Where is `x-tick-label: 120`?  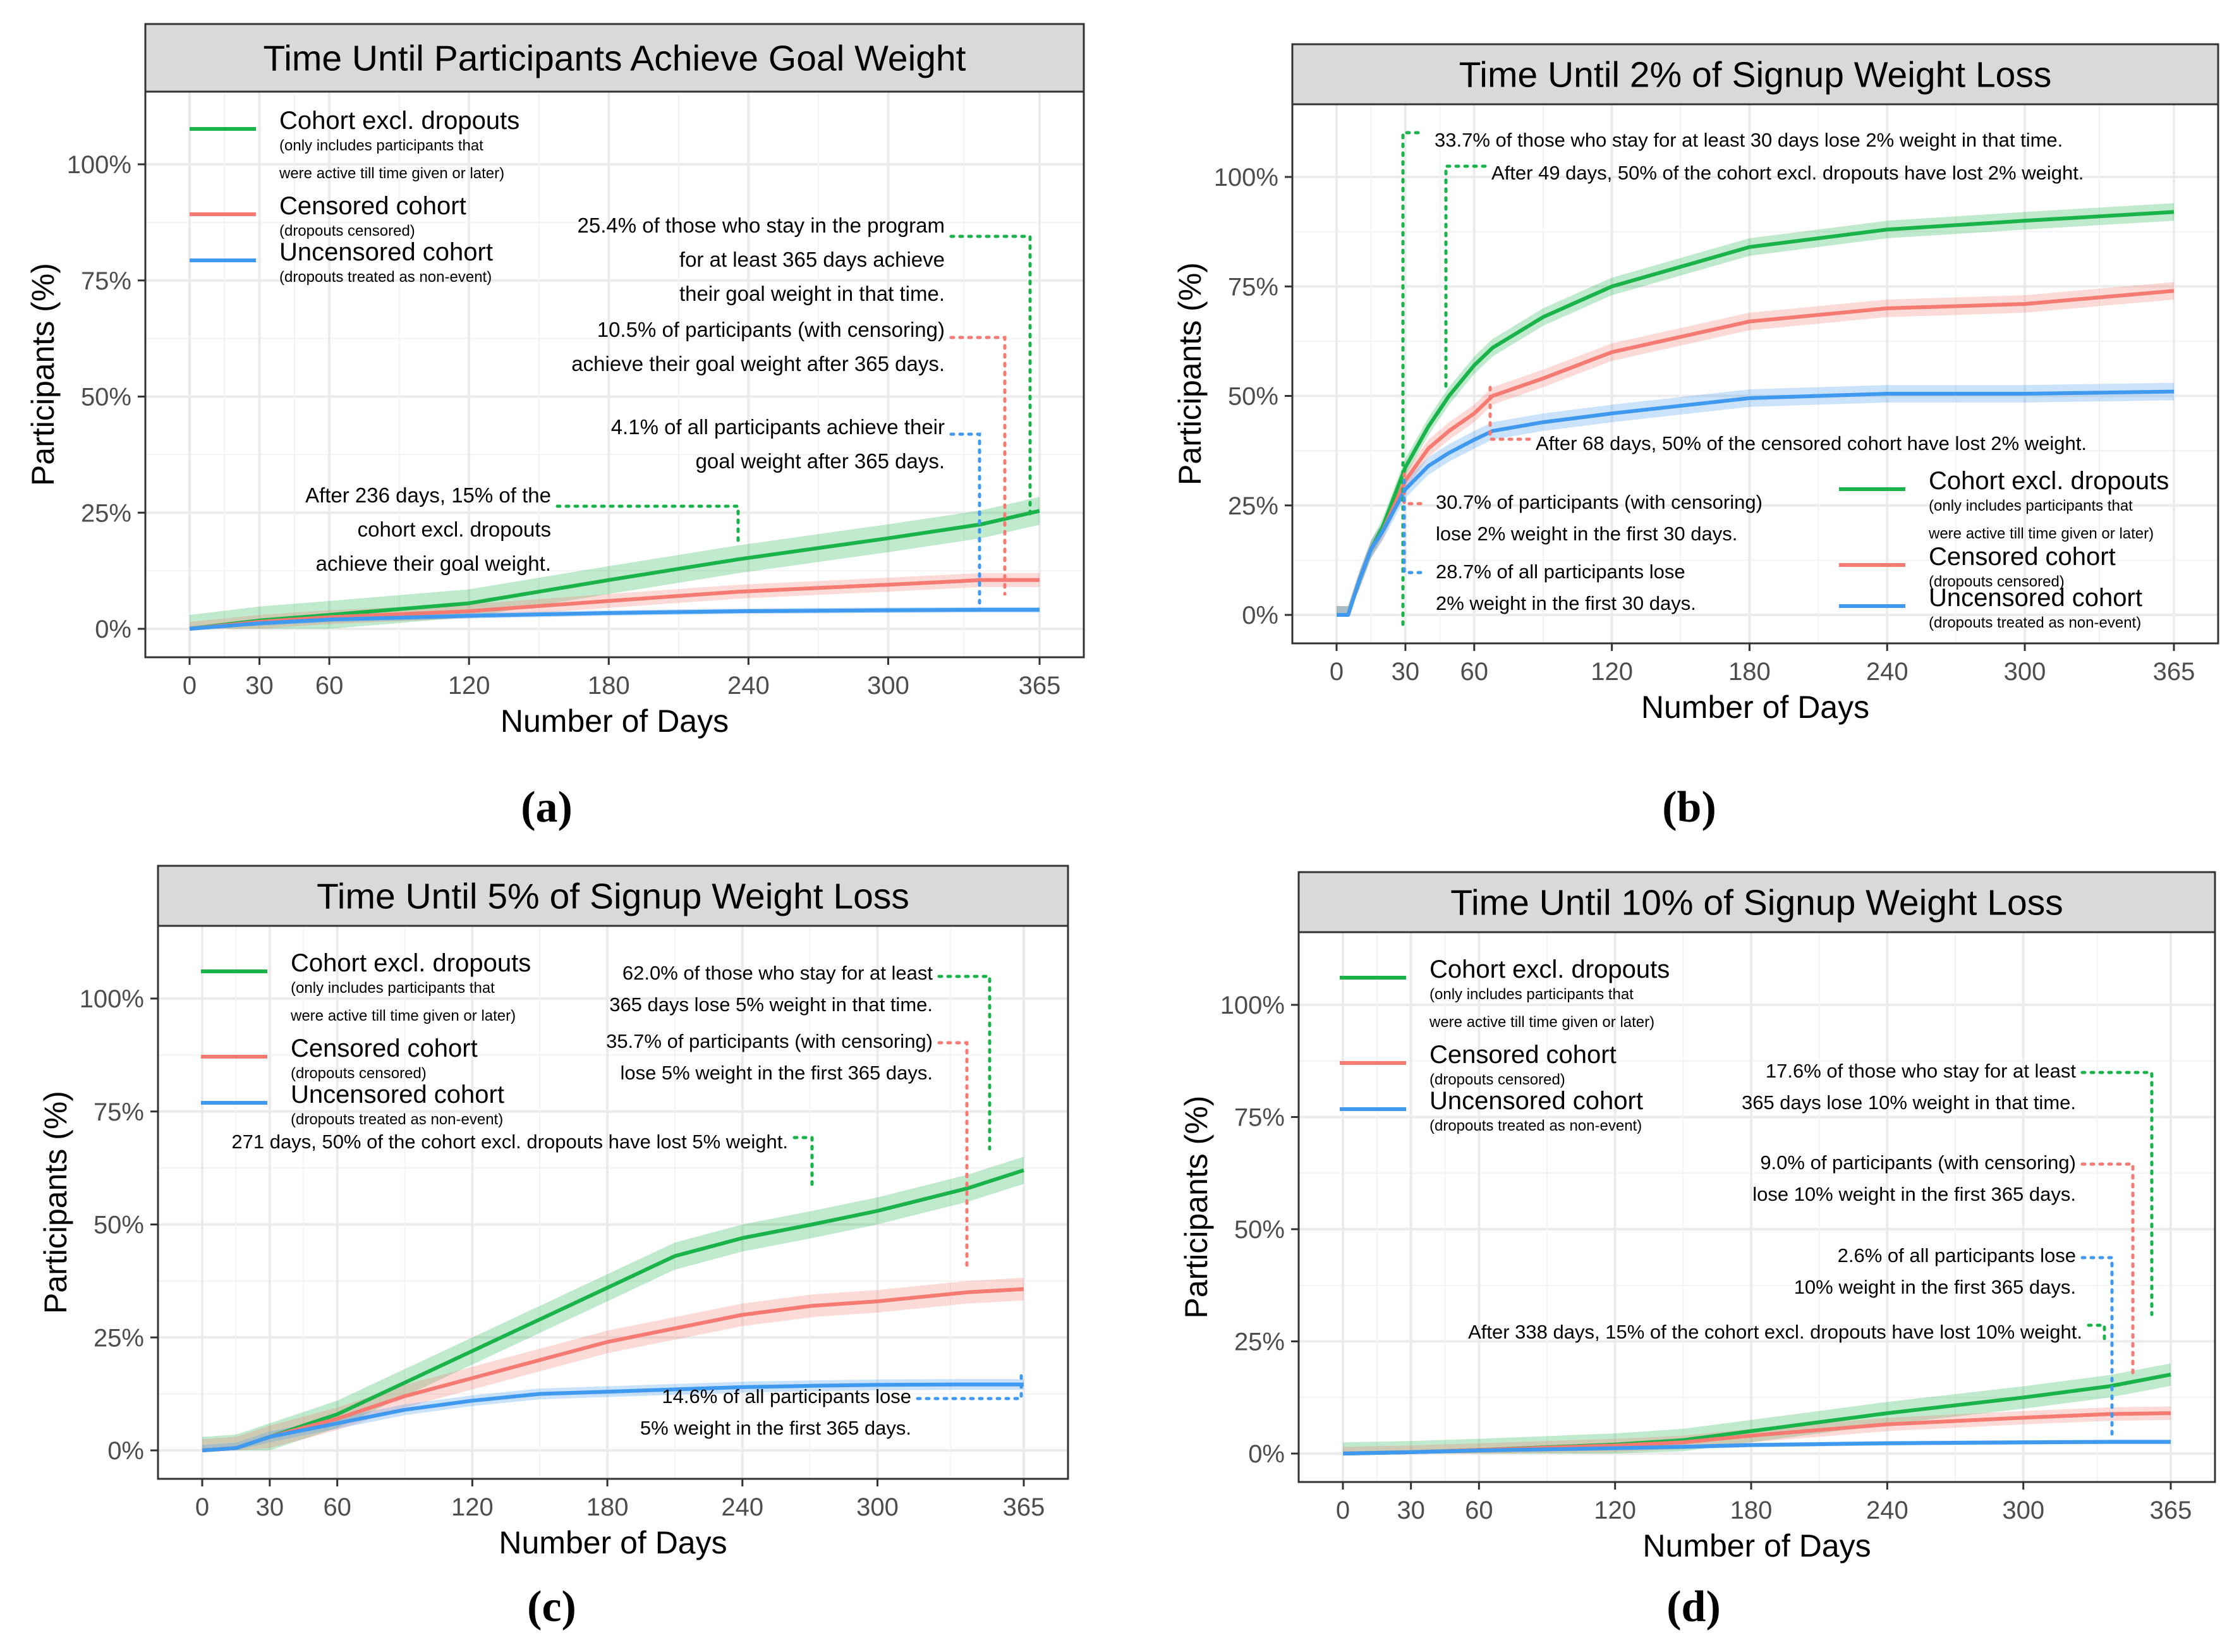
x-tick-label: 120 is located at coordinates (1615, 1511).